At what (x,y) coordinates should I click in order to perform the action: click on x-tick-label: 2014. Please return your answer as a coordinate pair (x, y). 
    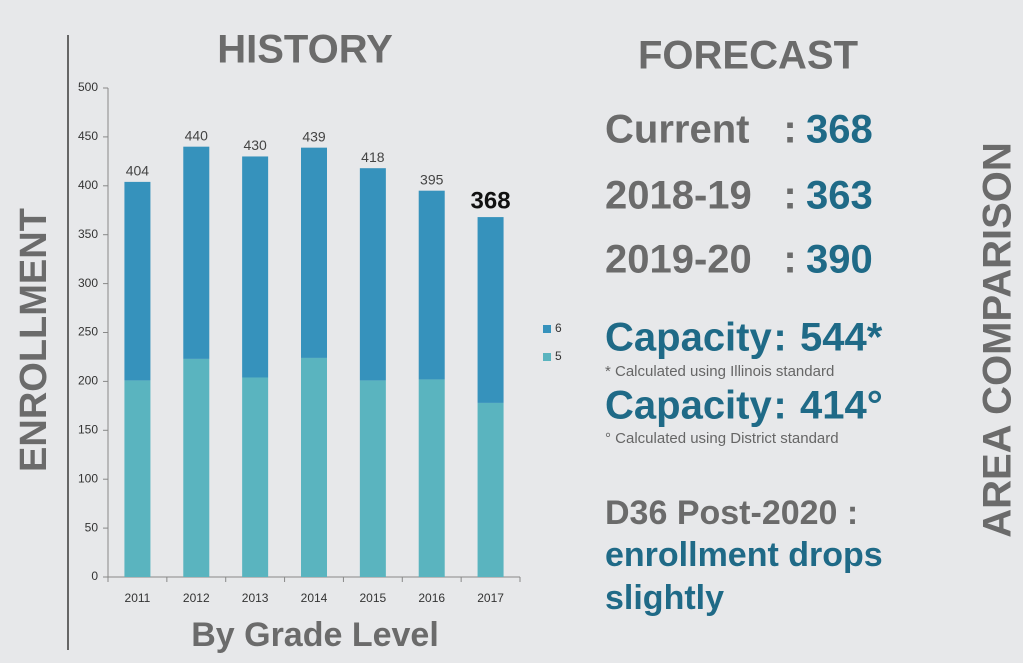
    Looking at the image, I should click on (314, 598).